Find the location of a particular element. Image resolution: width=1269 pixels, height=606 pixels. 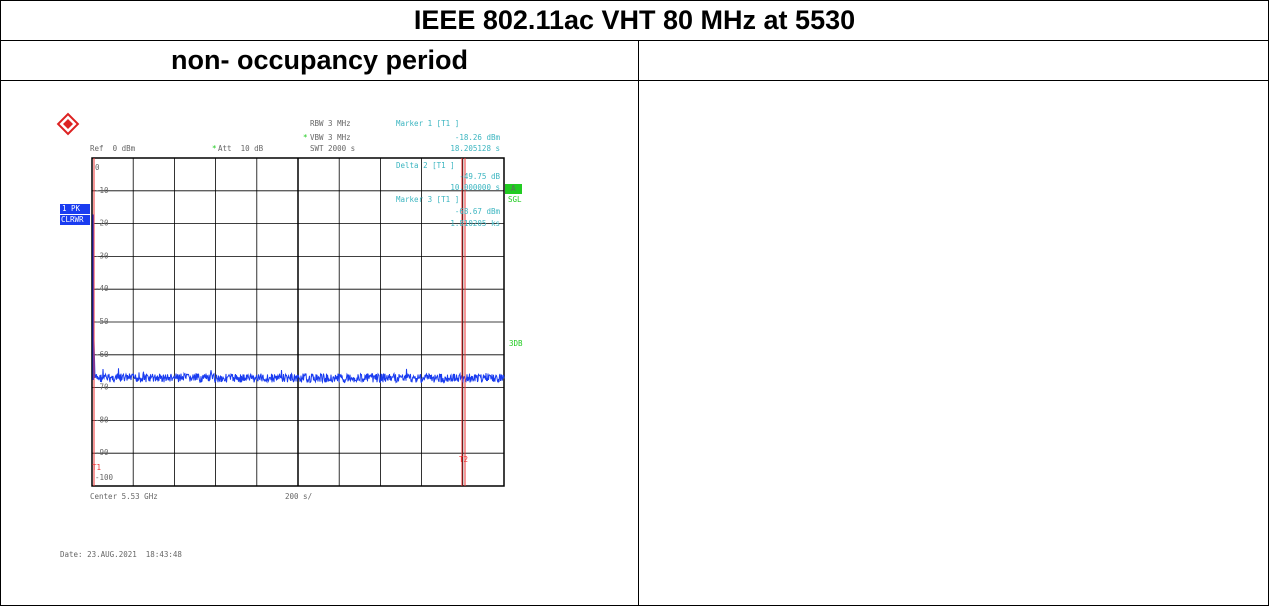

y-label: -70 is located at coordinates (102, 387).